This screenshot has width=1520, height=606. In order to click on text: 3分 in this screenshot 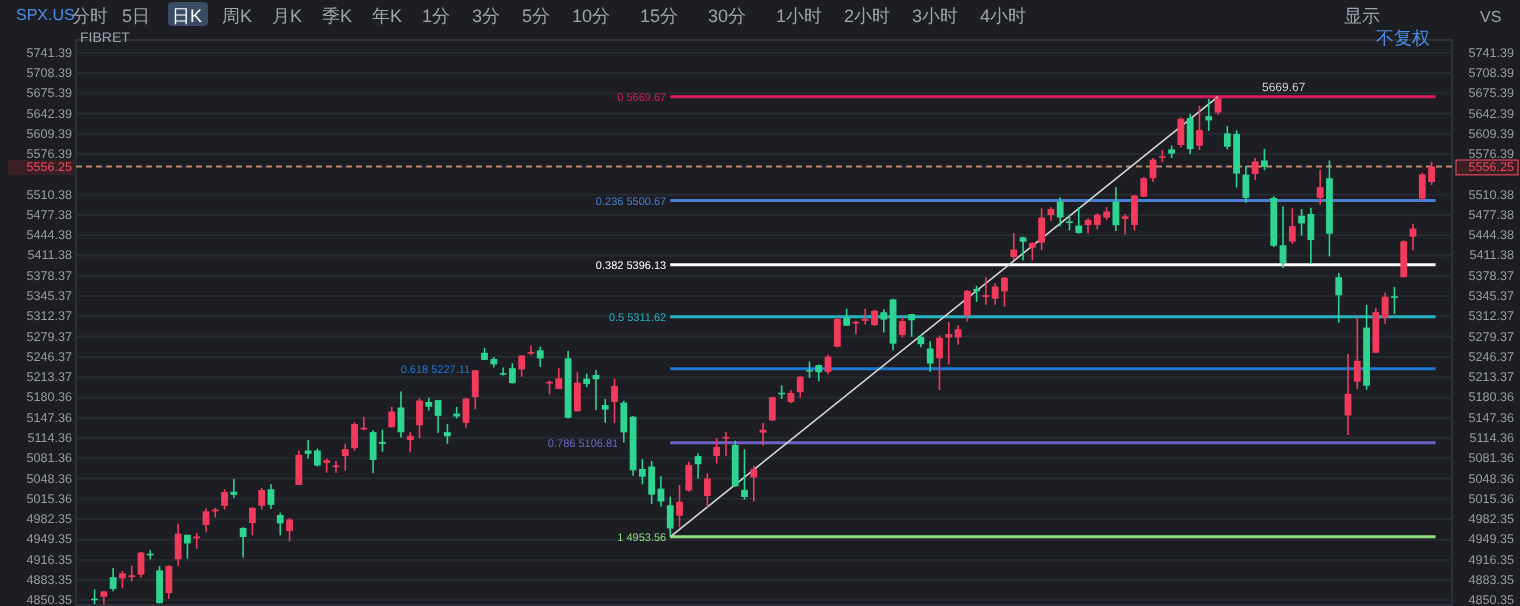, I will do `click(486, 16)`.